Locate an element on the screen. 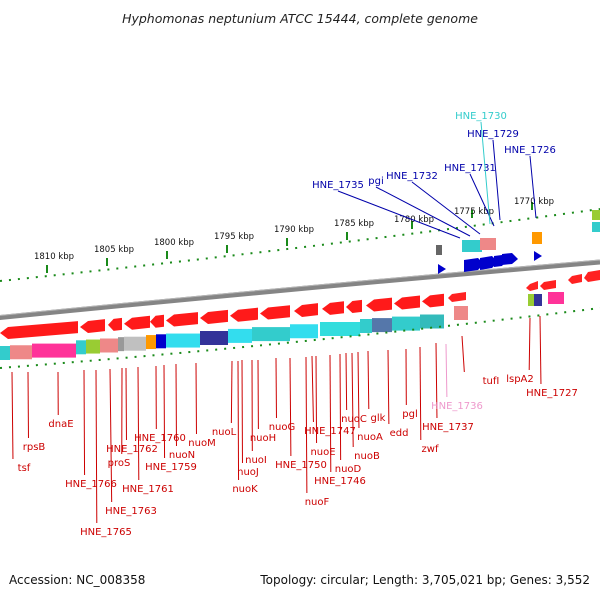 Image resolution: width=600 pixels, height=600 pixels. reverse-gene-label: nuoL is located at coordinates (224, 432).